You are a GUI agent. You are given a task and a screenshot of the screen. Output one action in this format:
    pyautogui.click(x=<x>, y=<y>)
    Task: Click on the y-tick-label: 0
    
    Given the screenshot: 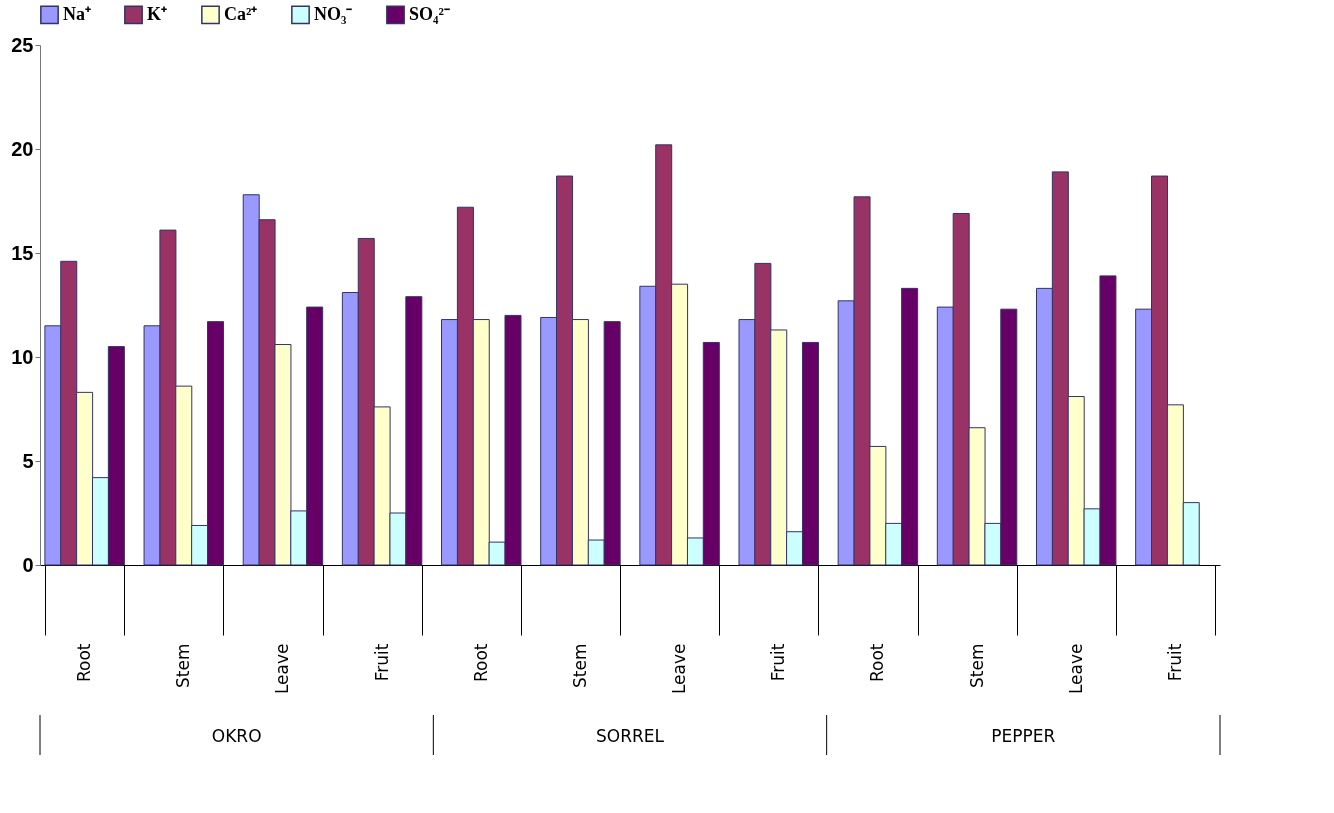 What is the action you would take?
    pyautogui.click(x=28, y=564)
    